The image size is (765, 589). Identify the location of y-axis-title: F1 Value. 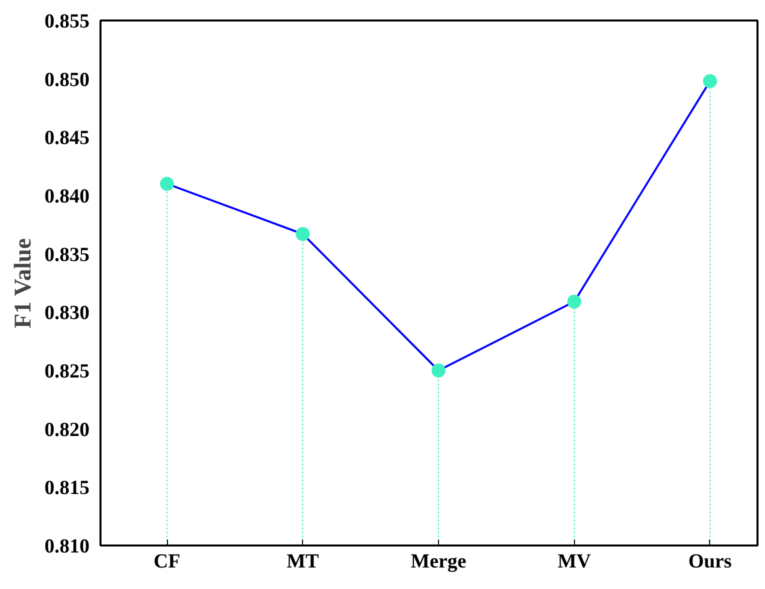
(23, 283).